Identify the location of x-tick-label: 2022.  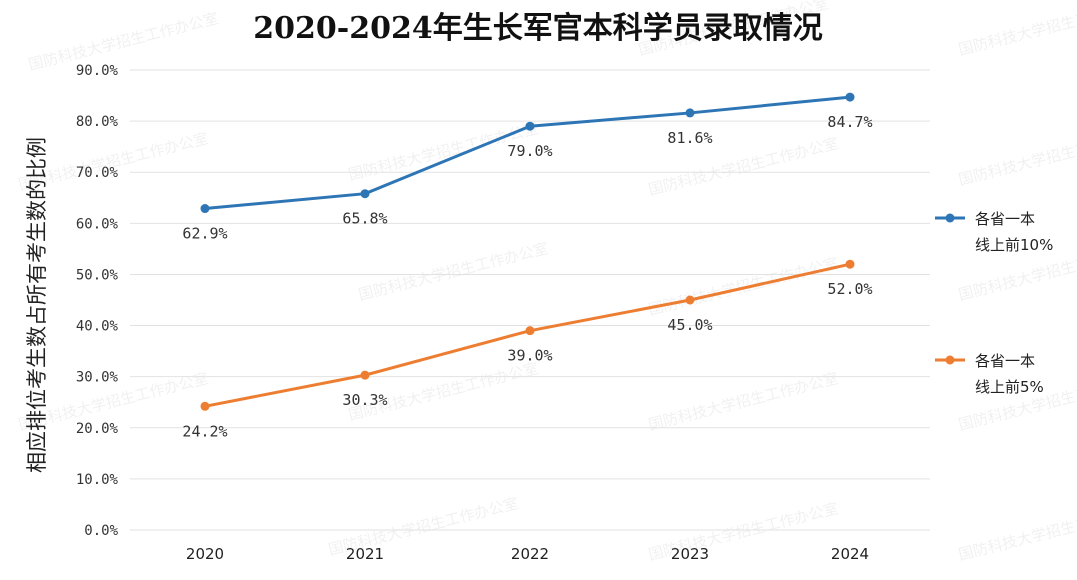
(530, 554).